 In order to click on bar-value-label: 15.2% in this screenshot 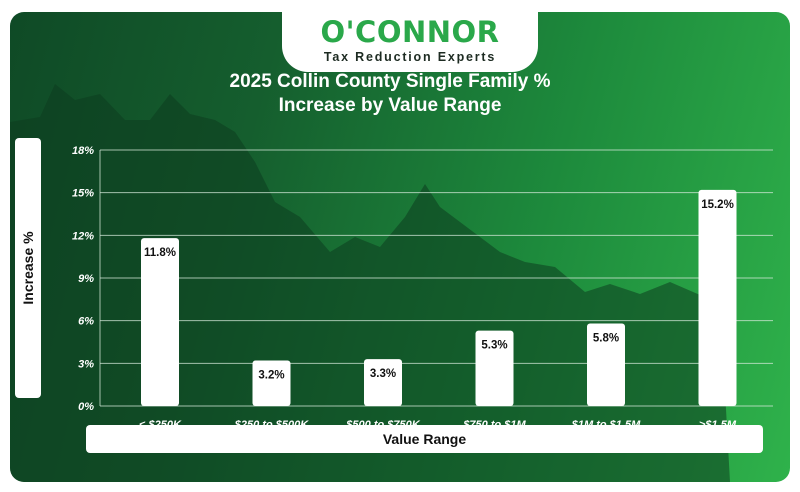, I will do `click(717, 205)`.